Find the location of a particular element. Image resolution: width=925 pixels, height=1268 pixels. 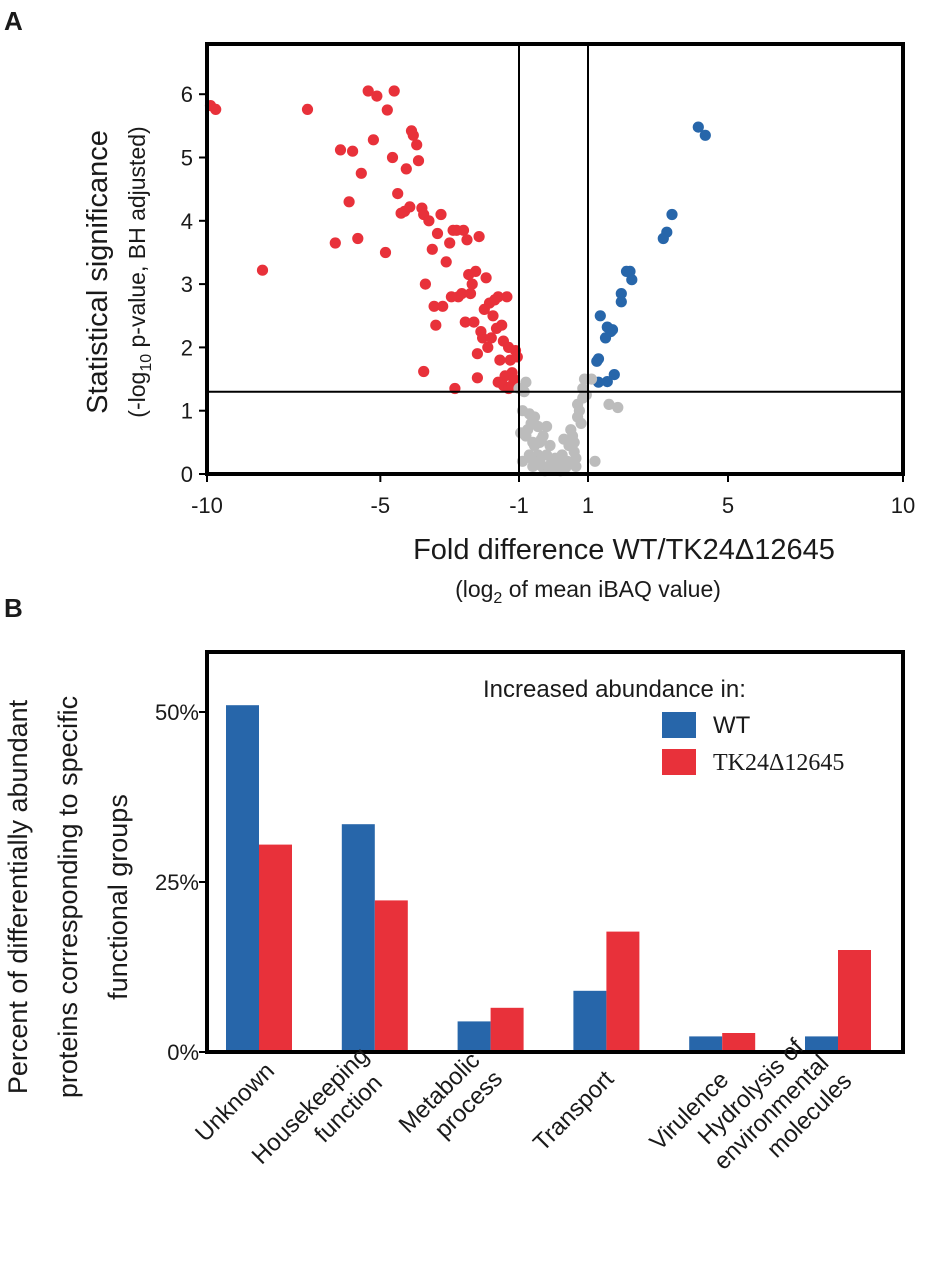

panel-a-x-label-main: Fold difference WT/TK24Δ12645 is located at coordinates (624, 550).